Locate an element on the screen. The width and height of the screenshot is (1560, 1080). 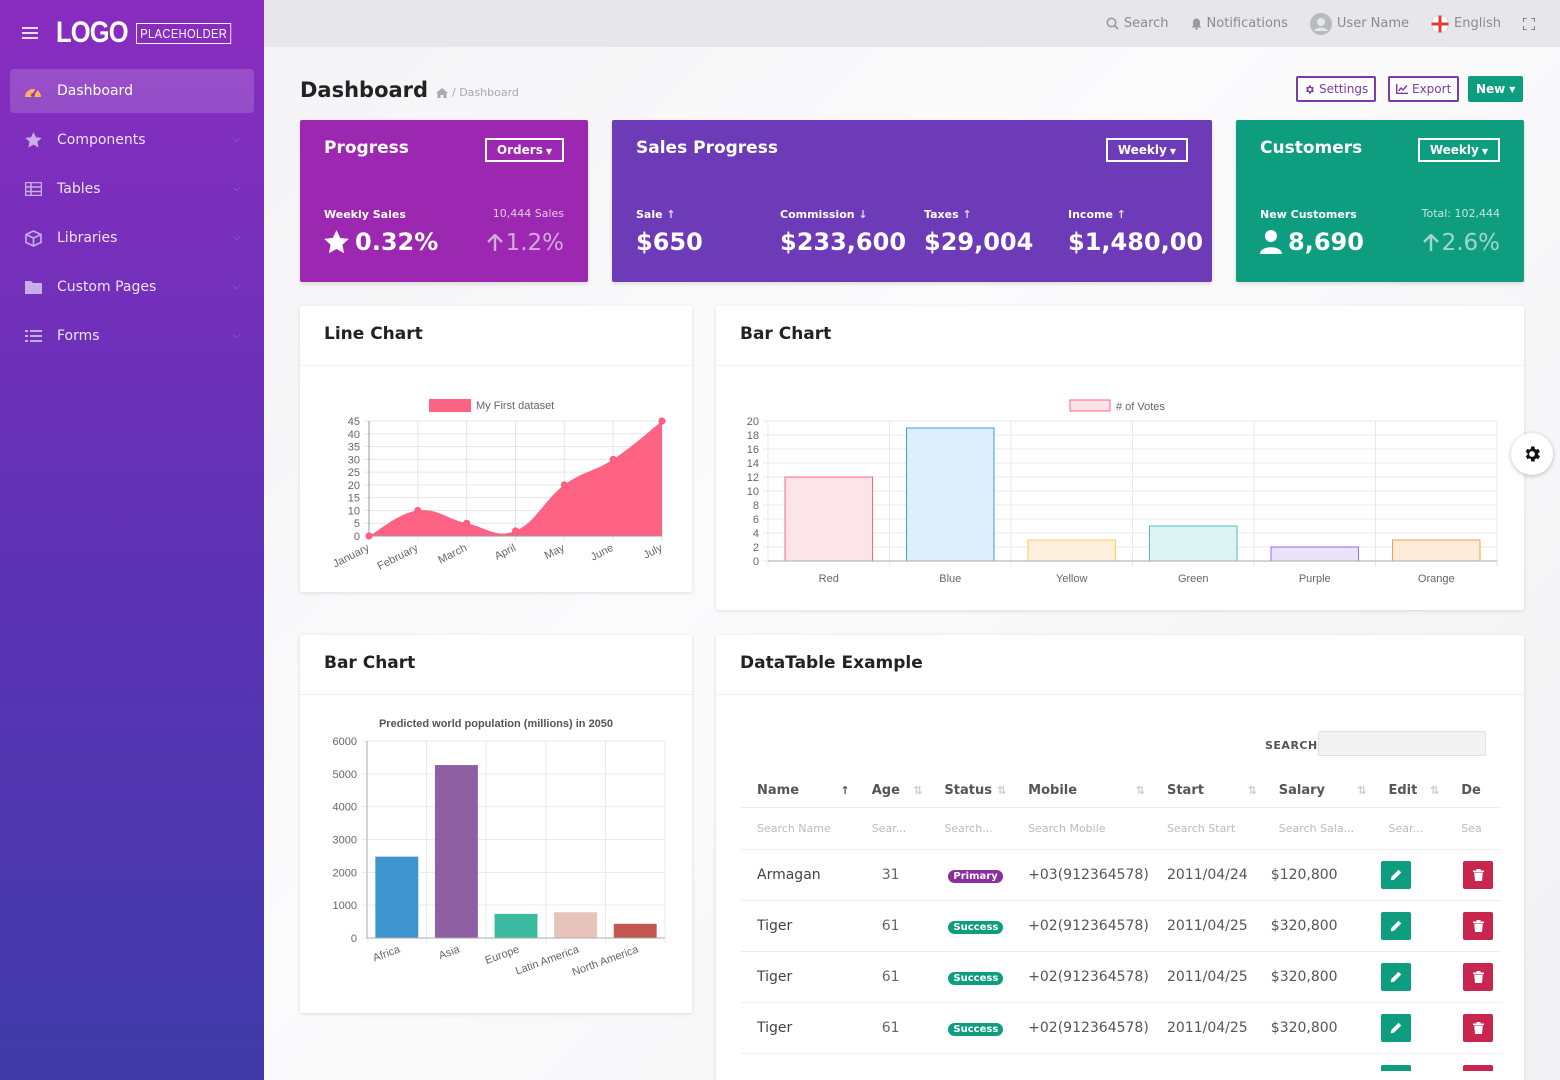
sidebar-item-components: Components ⌵ is located at coordinates (132, 140).